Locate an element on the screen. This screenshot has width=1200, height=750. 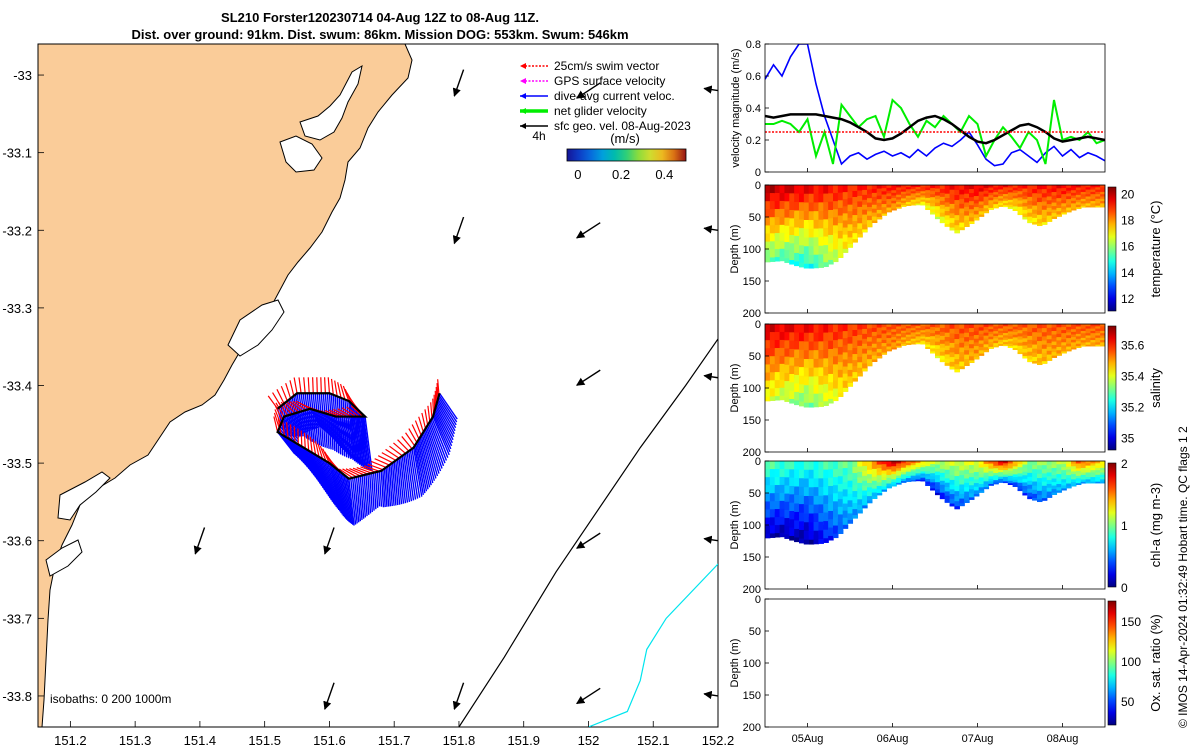
swim-vector is located at coordinates (311, 444).